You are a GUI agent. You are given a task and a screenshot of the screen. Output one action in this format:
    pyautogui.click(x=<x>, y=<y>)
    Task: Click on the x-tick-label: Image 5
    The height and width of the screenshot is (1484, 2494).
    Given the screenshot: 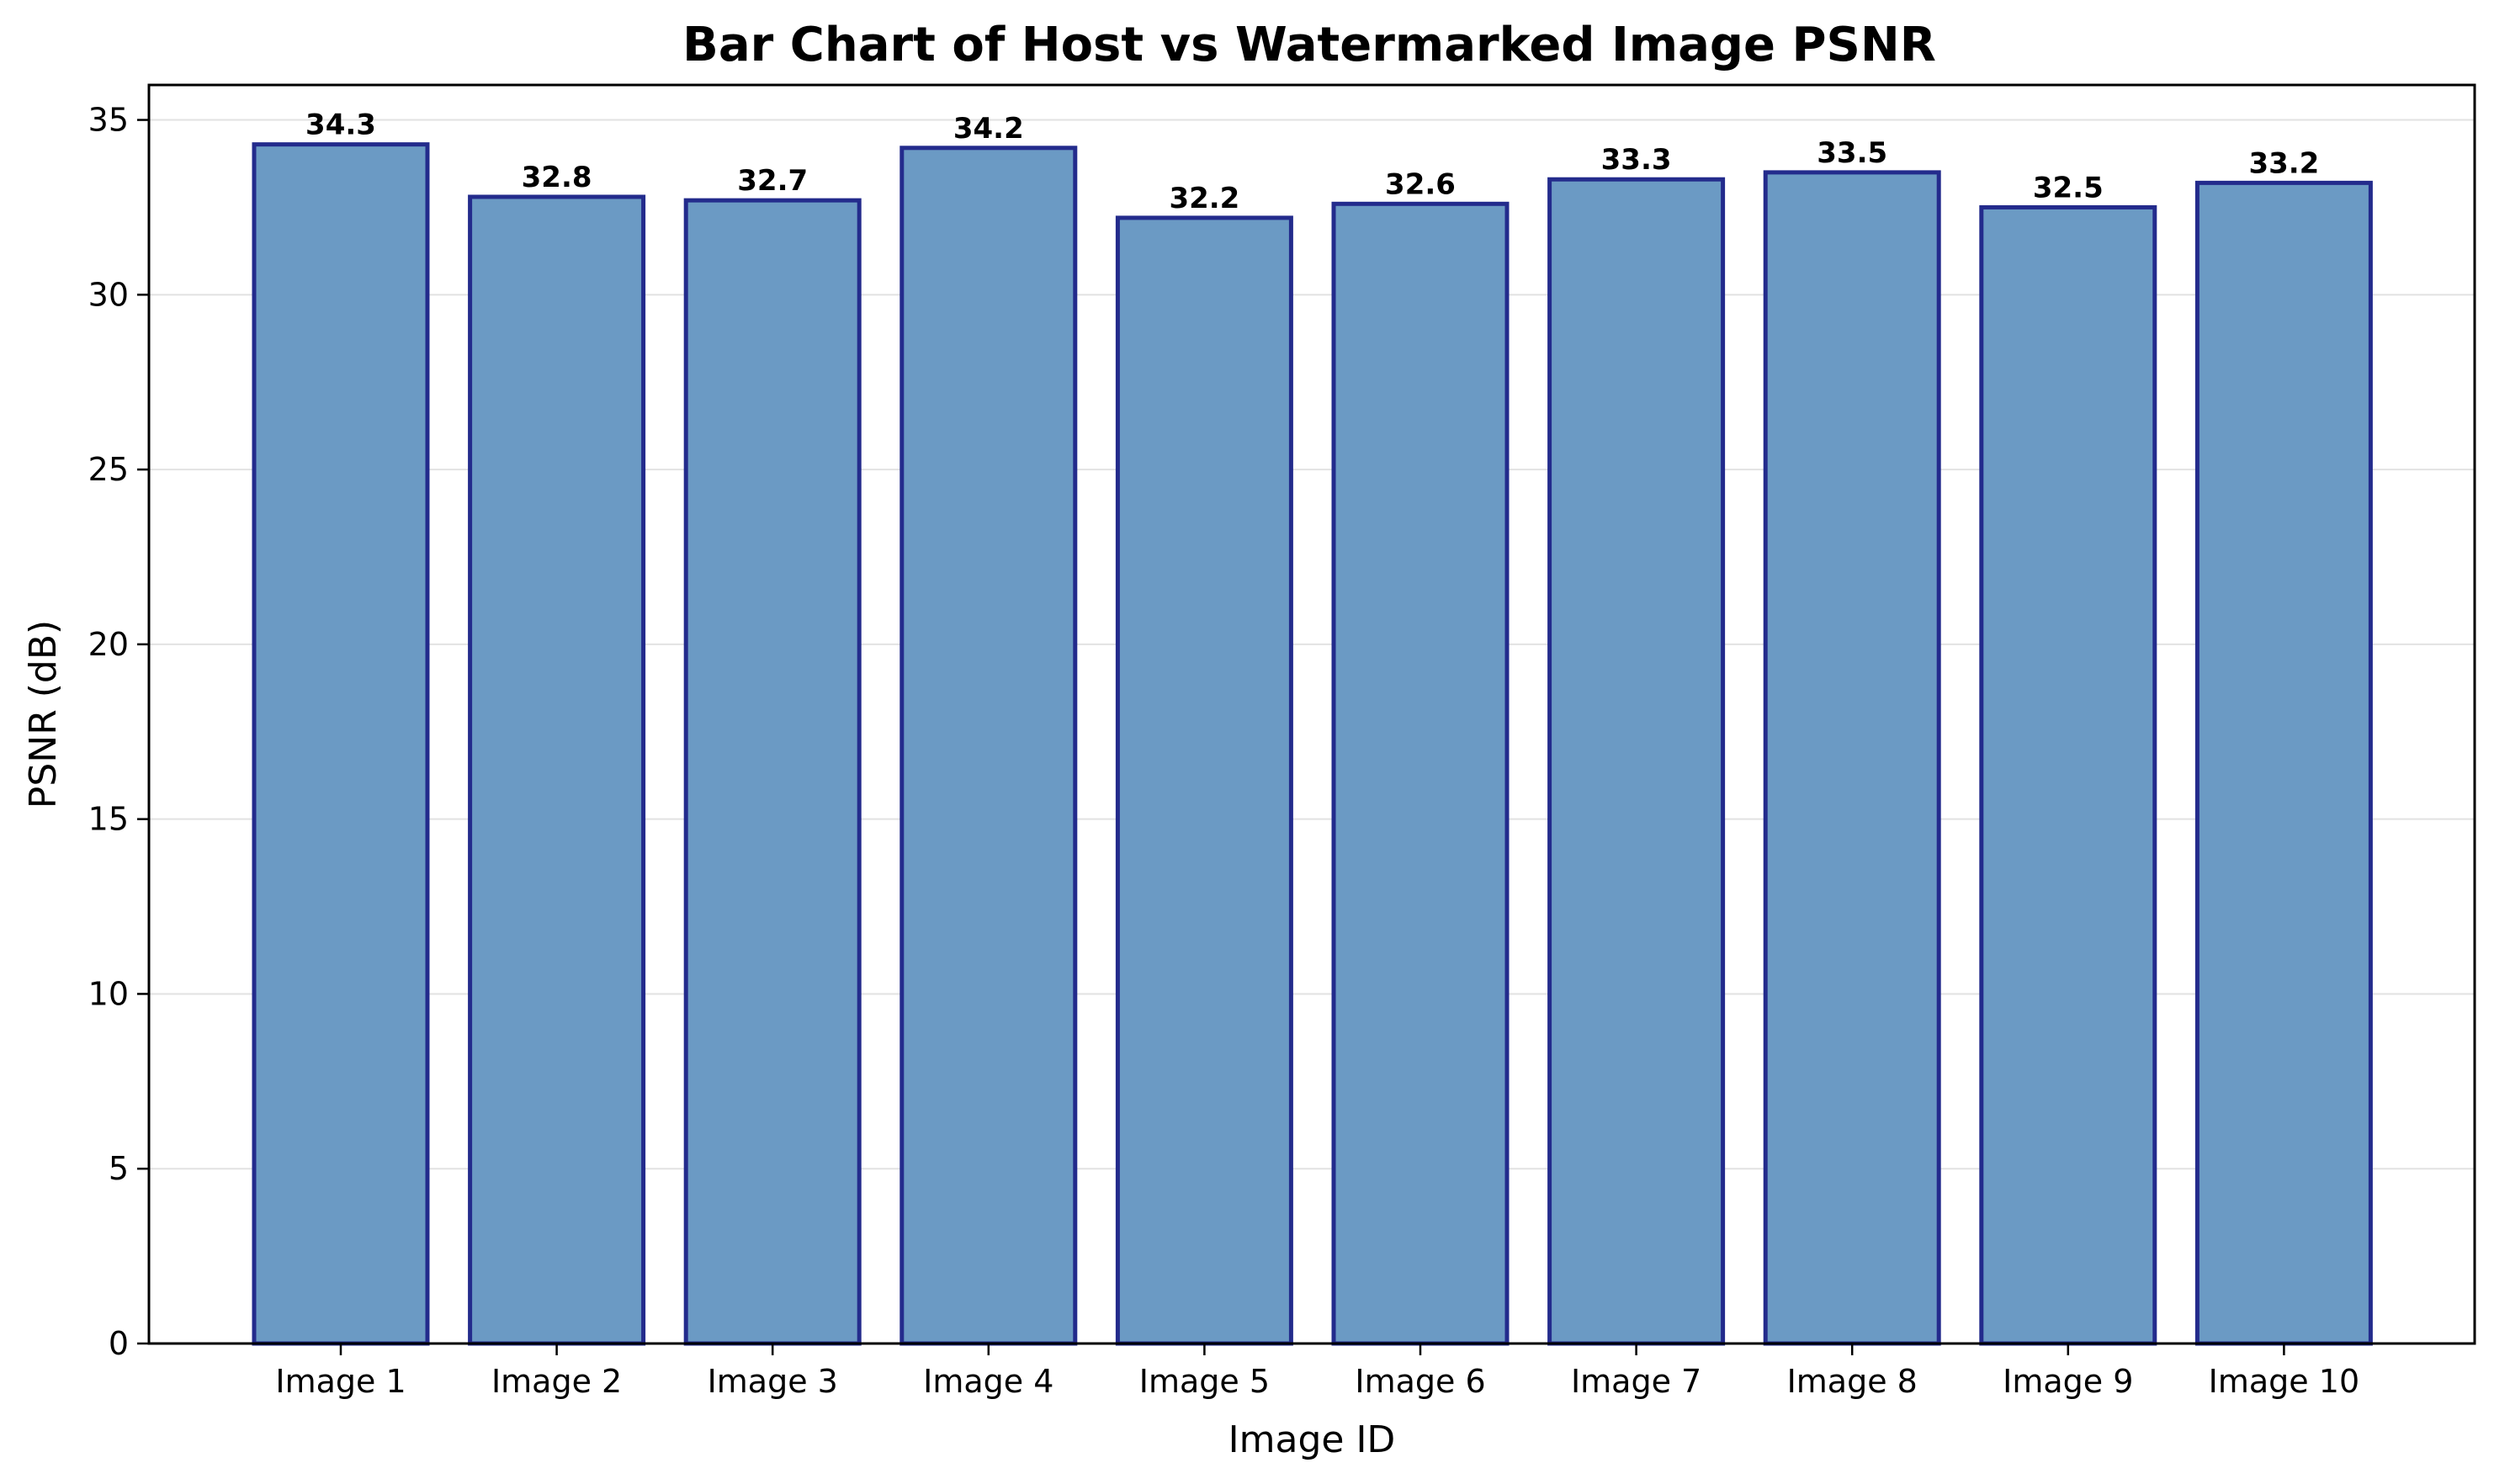 What is the action you would take?
    pyautogui.click(x=1204, y=1381)
    